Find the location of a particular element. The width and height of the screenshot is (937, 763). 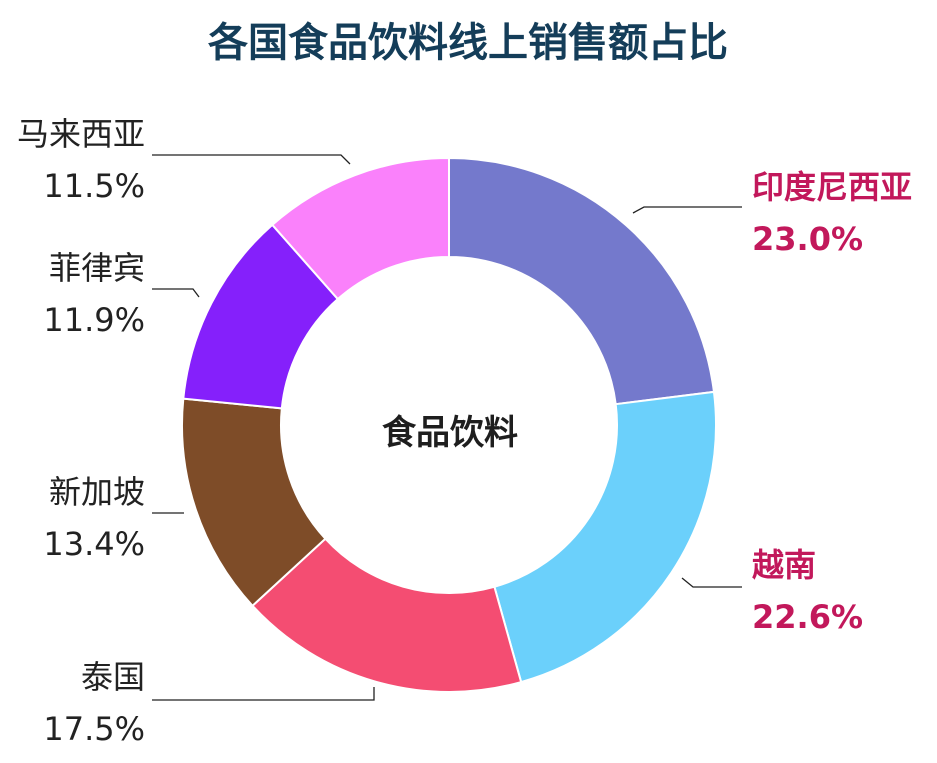

slice-value-3: 13.4% is located at coordinates (94, 544).